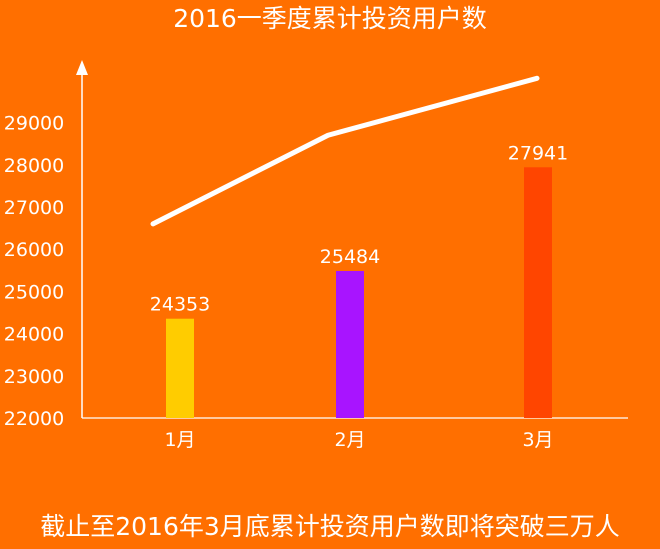  What do you see at coordinates (34, 124) in the screenshot?
I see `y-tick-label-7: 29000` at bounding box center [34, 124].